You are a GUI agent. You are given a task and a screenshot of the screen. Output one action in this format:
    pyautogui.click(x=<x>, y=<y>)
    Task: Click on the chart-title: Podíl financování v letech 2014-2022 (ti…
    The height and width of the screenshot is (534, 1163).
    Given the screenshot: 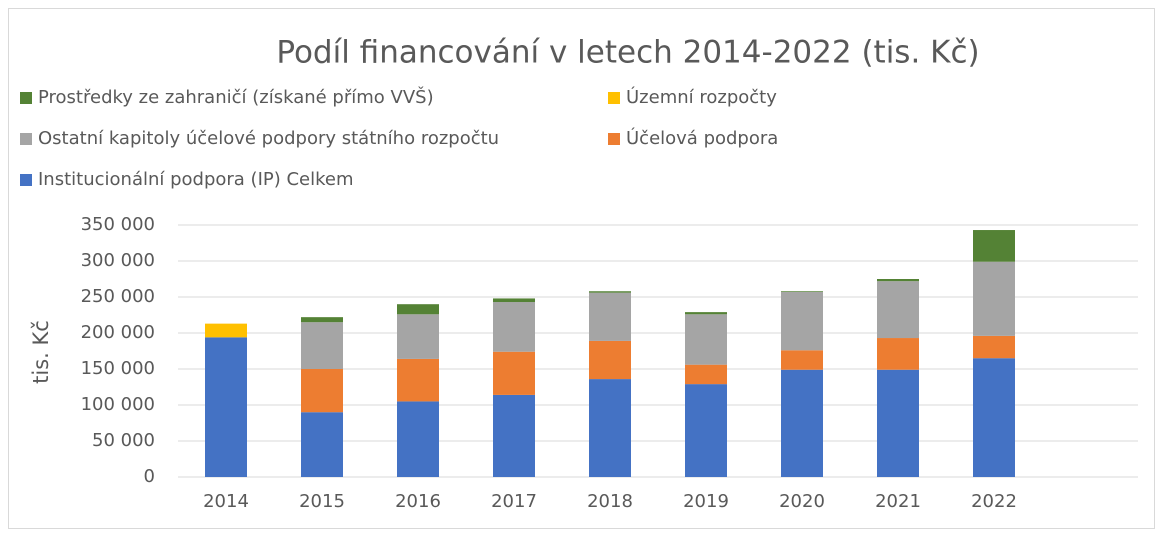 What is the action you would take?
    pyautogui.click(x=627, y=53)
    